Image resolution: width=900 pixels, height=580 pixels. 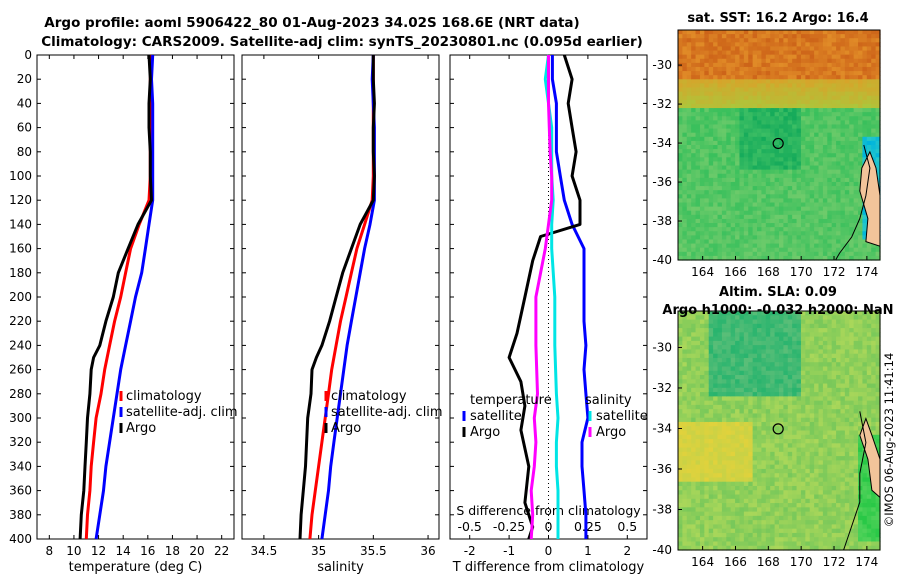 What do you see at coordinates (20, 394) in the screenshot?
I see `depth-tick-label: 280` at bounding box center [20, 394].